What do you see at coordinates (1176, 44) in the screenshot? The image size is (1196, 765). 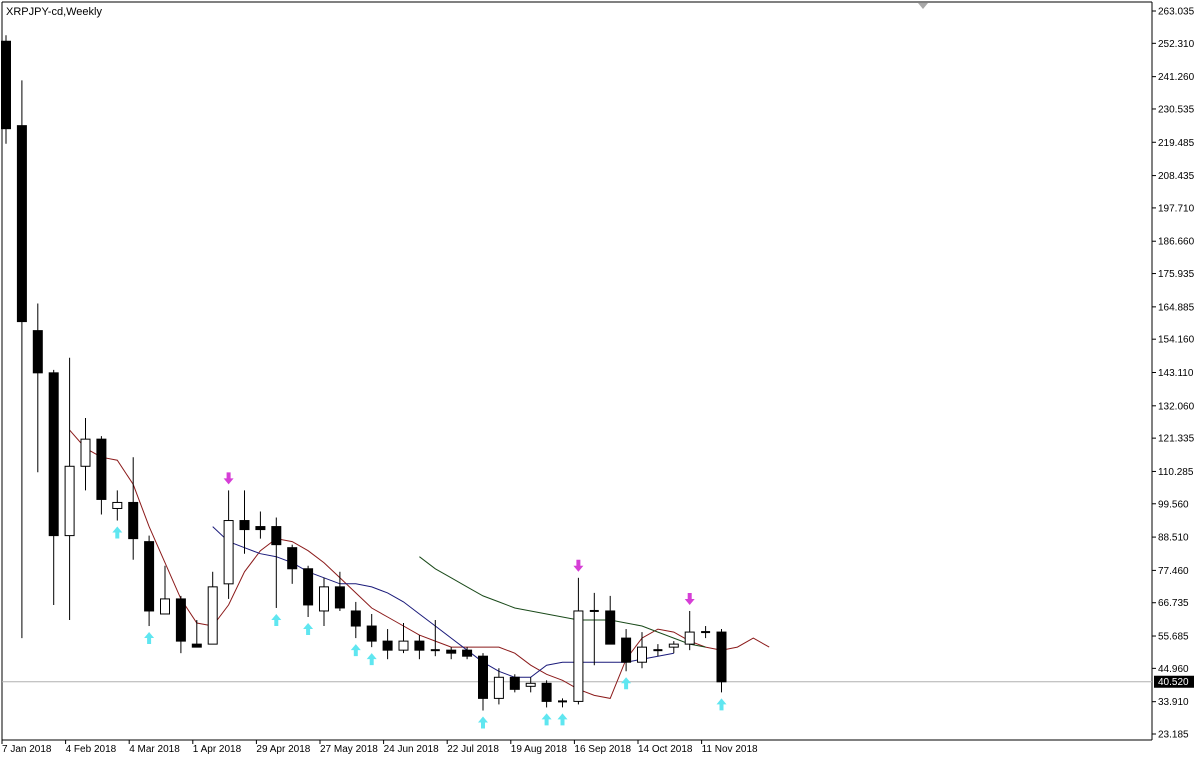 I see `price-tick-label: 252.310` at bounding box center [1176, 44].